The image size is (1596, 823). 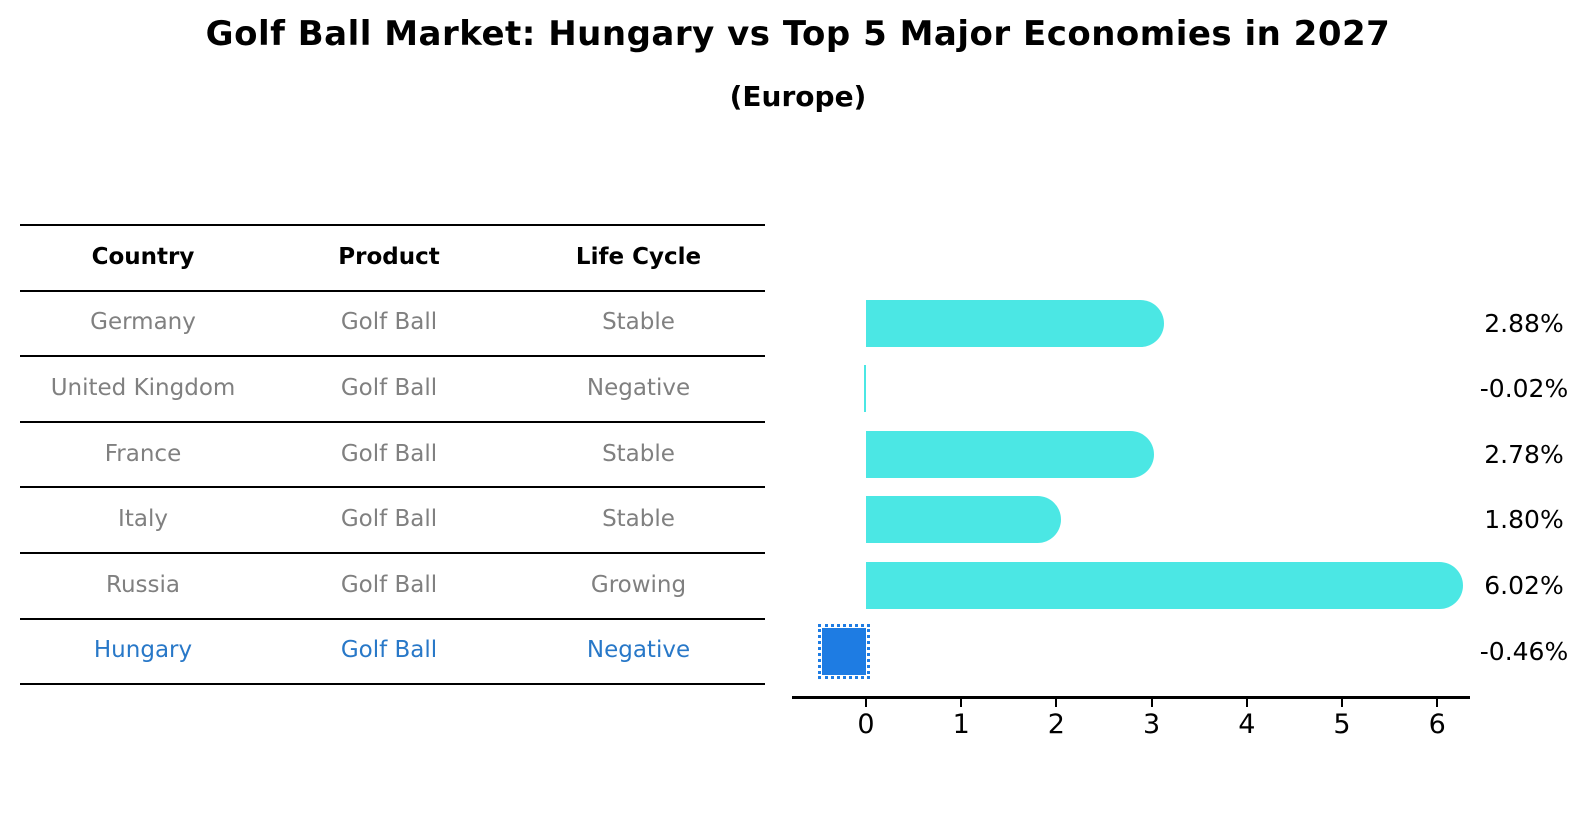 What do you see at coordinates (1131, 697) in the screenshot?
I see `x-axis-line` at bounding box center [1131, 697].